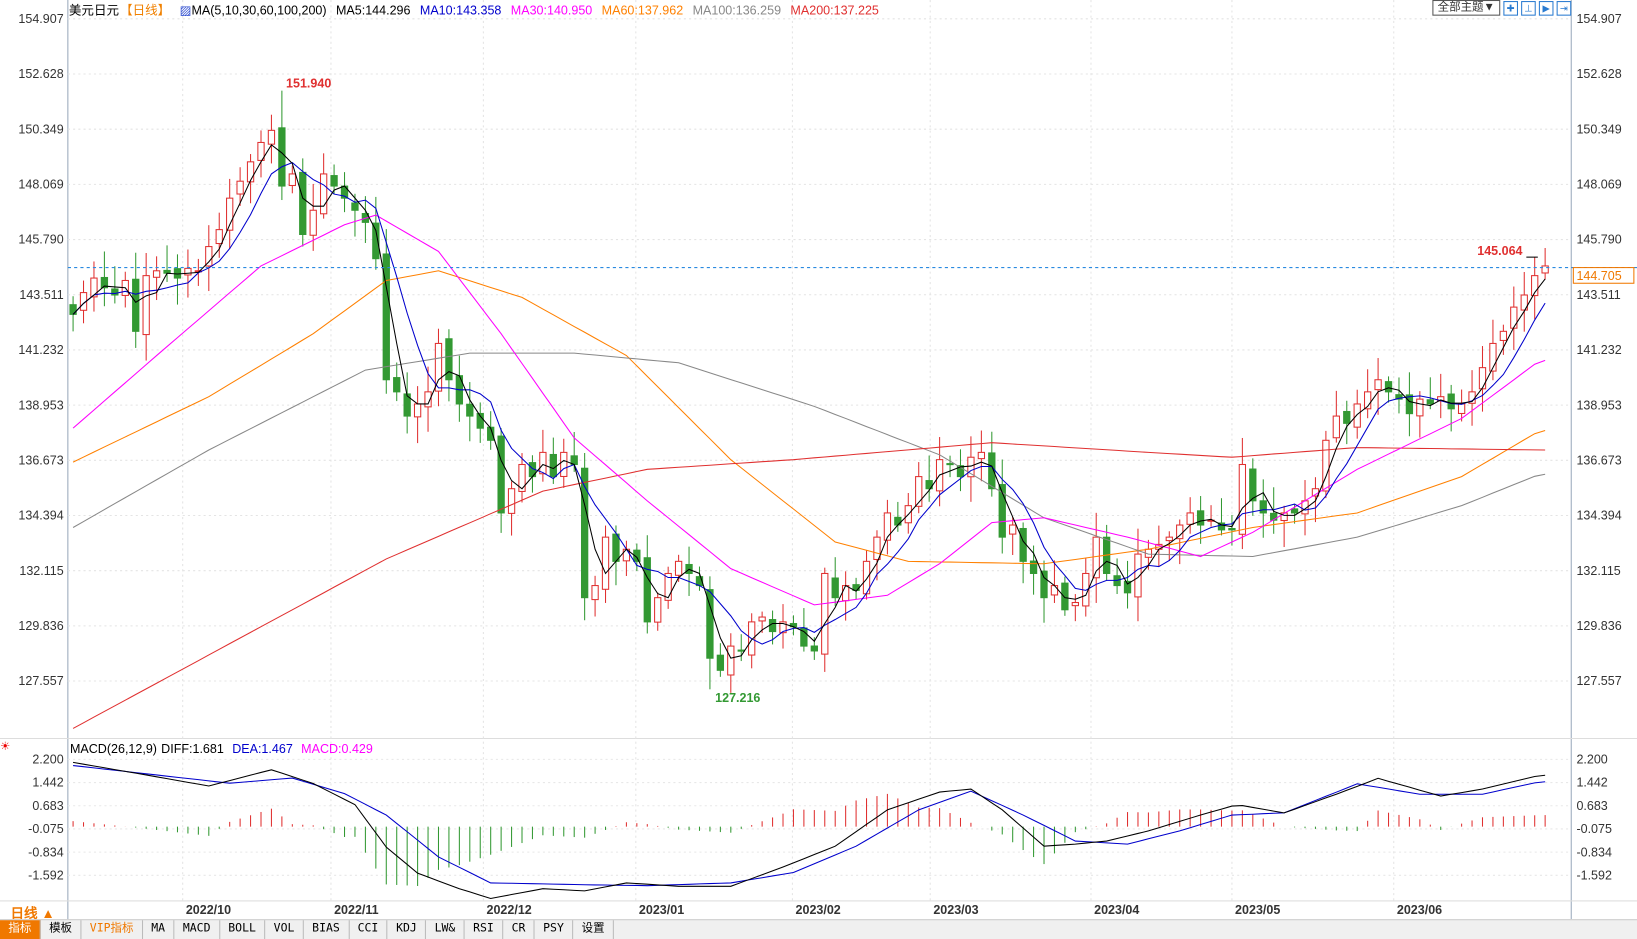 Image resolution: width=1637 pixels, height=939 pixels. I want to click on price-tick-left: 138.953, so click(40, 405).